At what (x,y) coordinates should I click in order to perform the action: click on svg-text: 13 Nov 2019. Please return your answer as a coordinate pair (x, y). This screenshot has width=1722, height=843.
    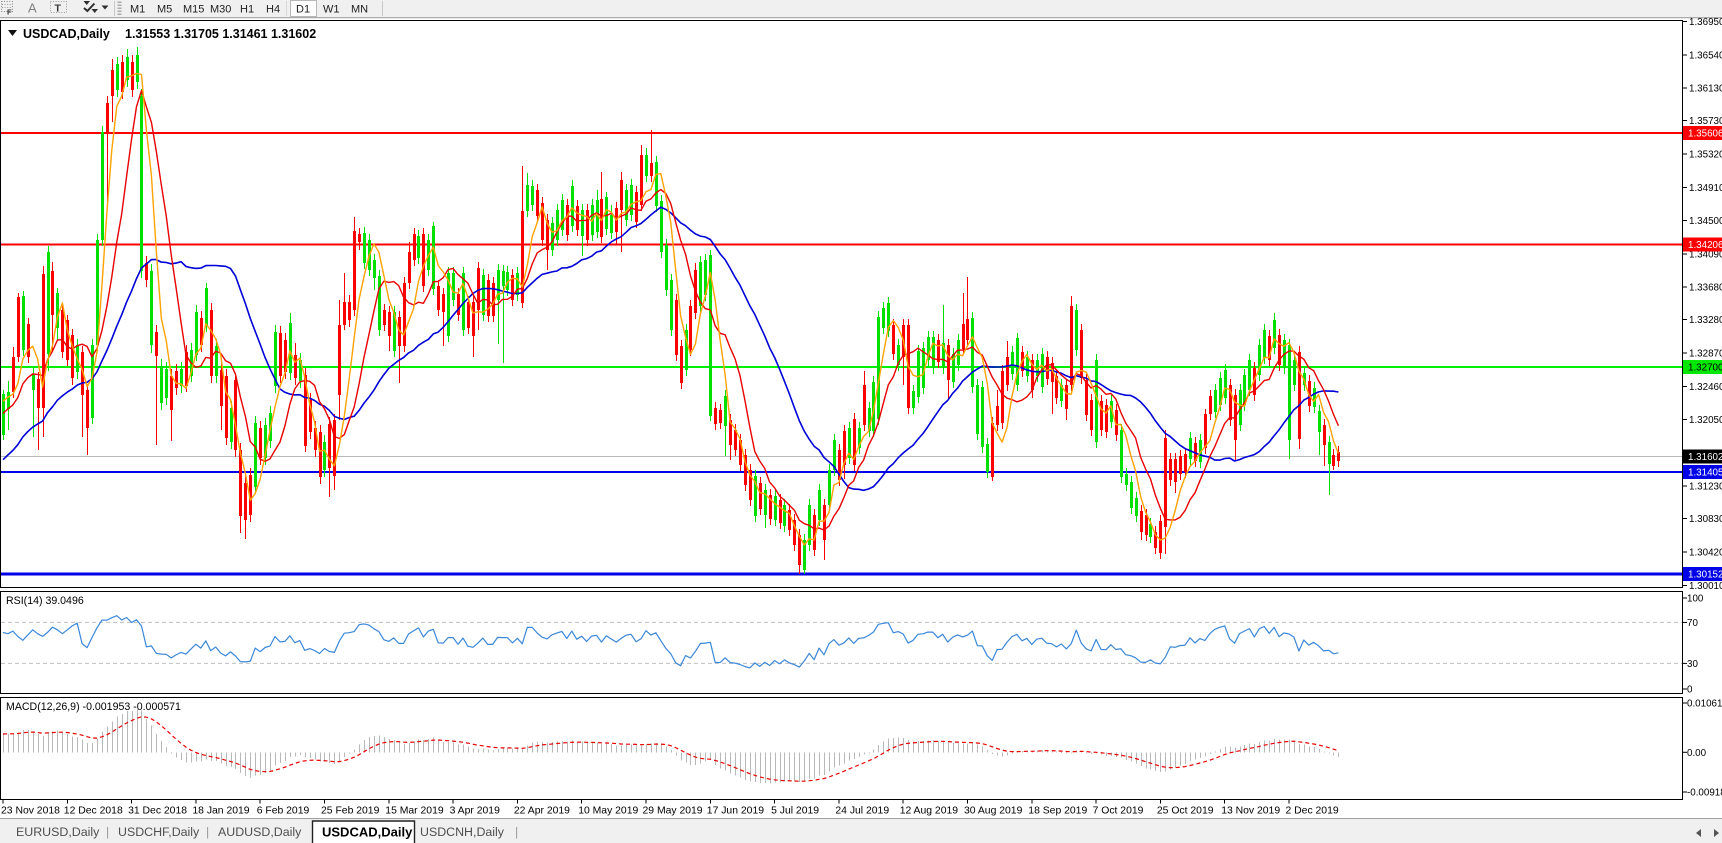
    Looking at the image, I should click on (1250, 811).